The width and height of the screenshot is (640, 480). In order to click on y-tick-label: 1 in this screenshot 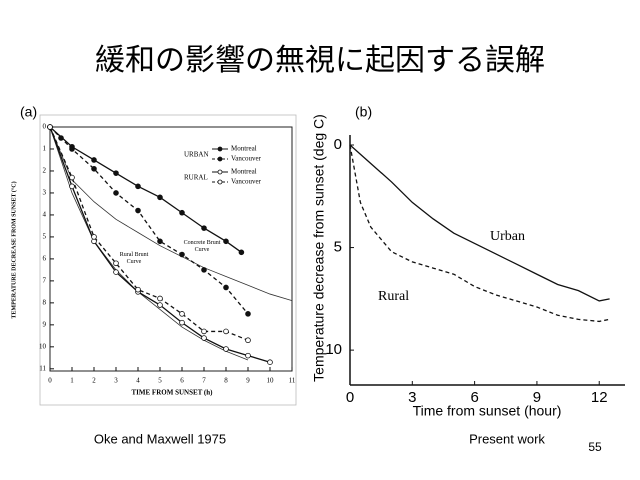, I will do `click(45, 149)`.